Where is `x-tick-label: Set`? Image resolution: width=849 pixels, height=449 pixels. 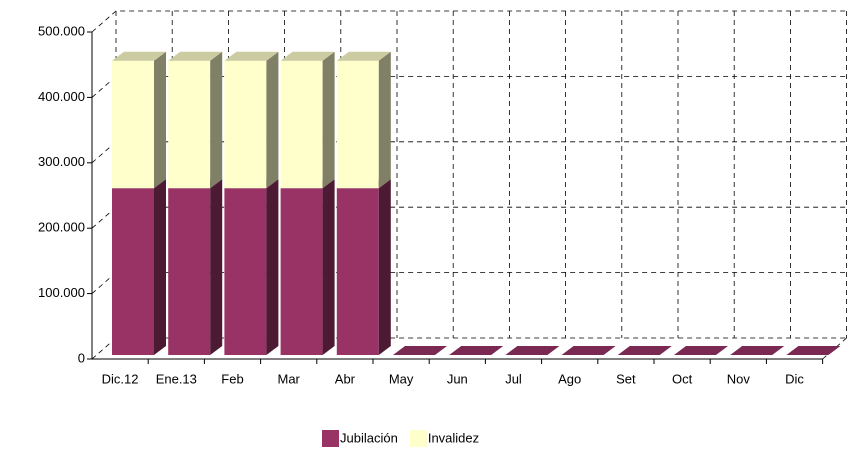
x-tick-label: Set is located at coordinates (626, 378).